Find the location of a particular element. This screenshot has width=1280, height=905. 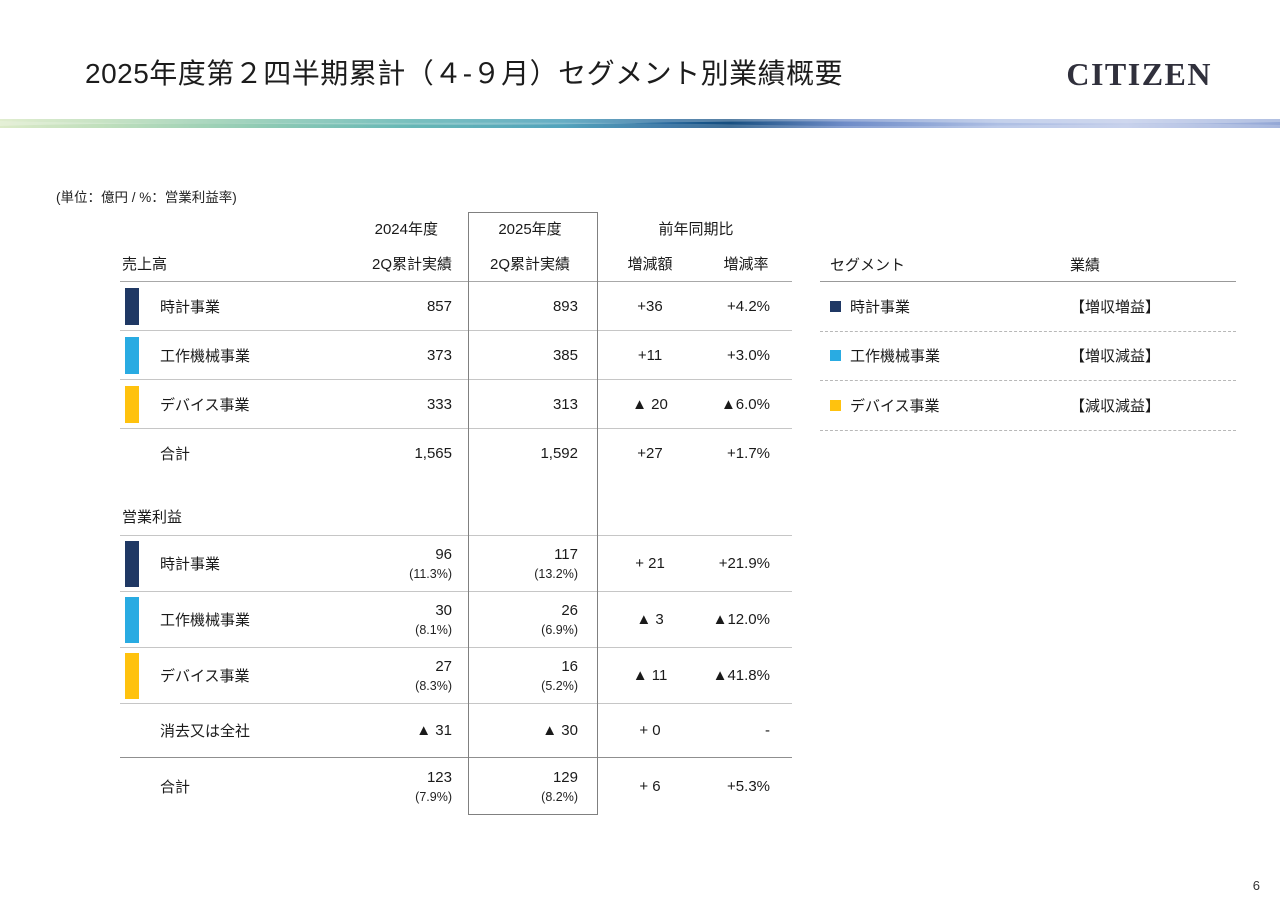

change-amount: + 0 is located at coordinates (650, 730).